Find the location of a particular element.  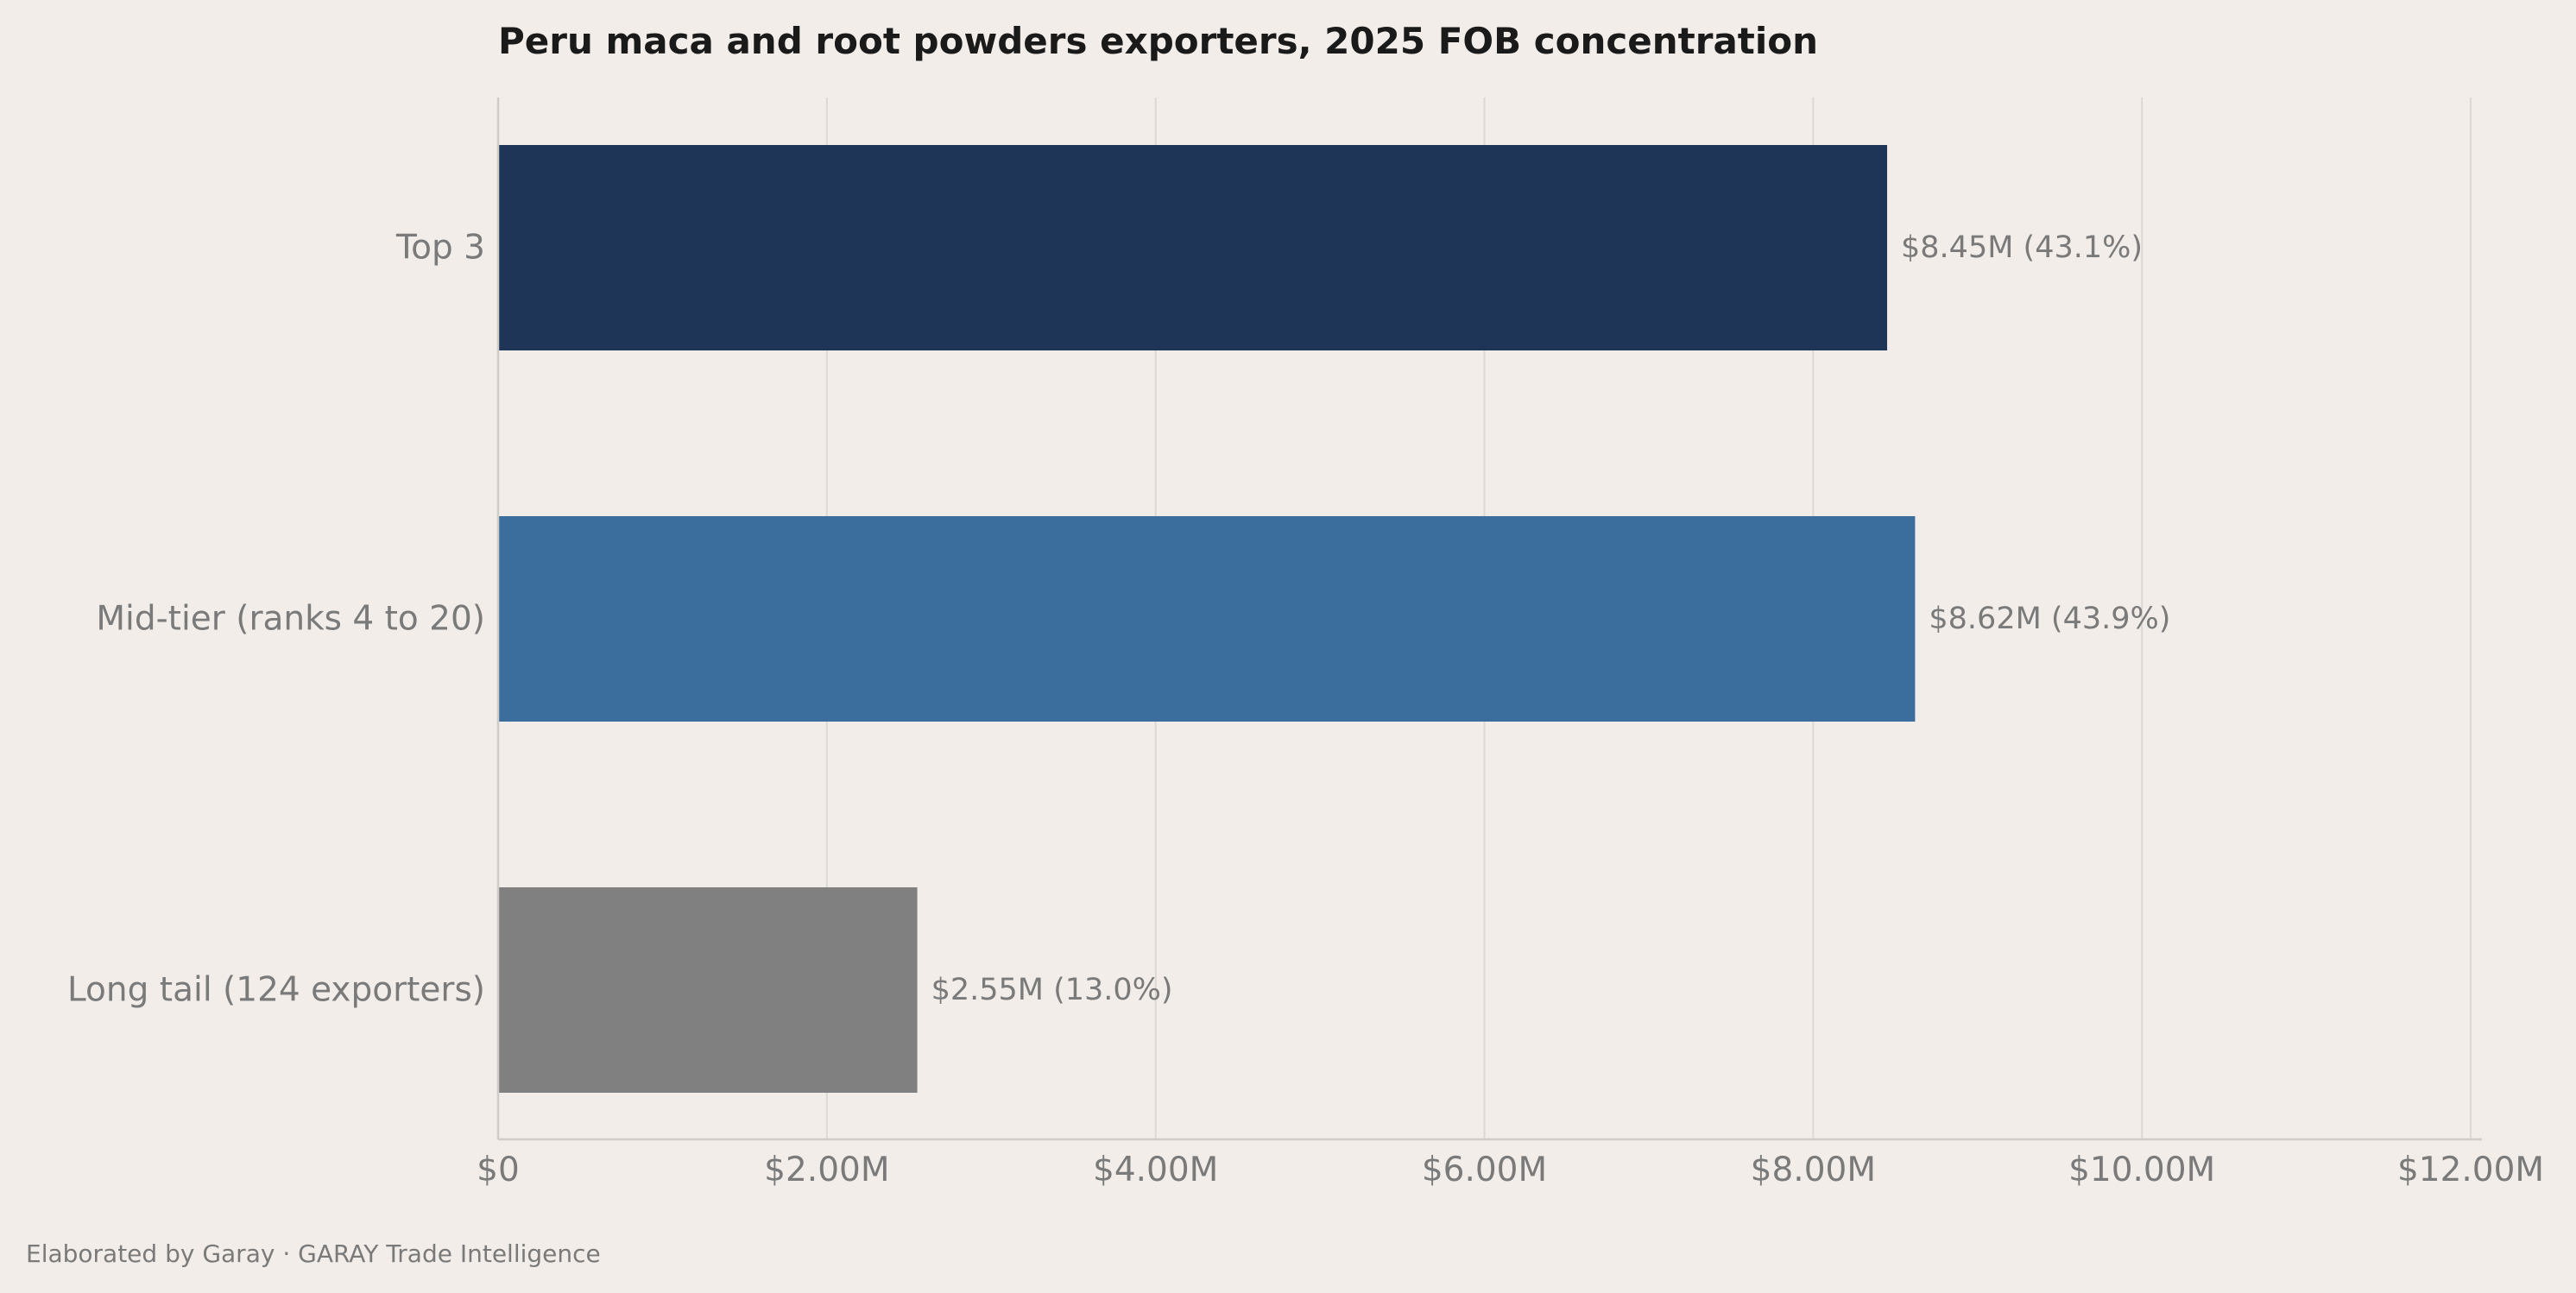

data-label: $2.55M (13.0%) is located at coordinates (1052, 990).